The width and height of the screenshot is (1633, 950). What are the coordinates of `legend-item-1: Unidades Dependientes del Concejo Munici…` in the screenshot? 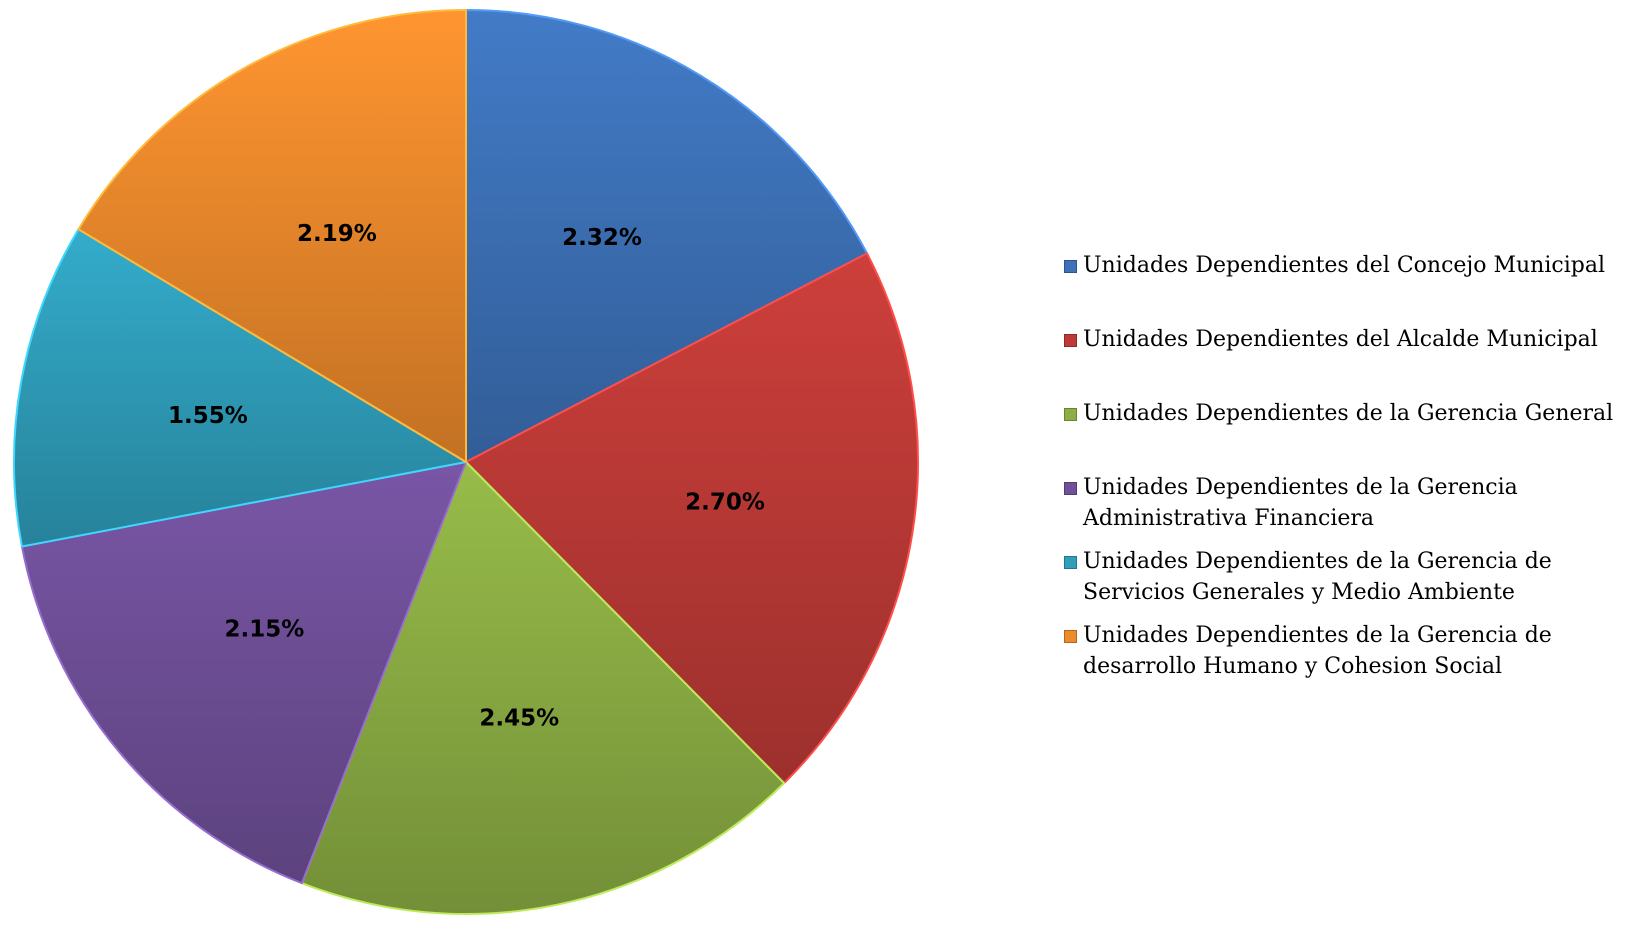 It's located at (1344, 265).